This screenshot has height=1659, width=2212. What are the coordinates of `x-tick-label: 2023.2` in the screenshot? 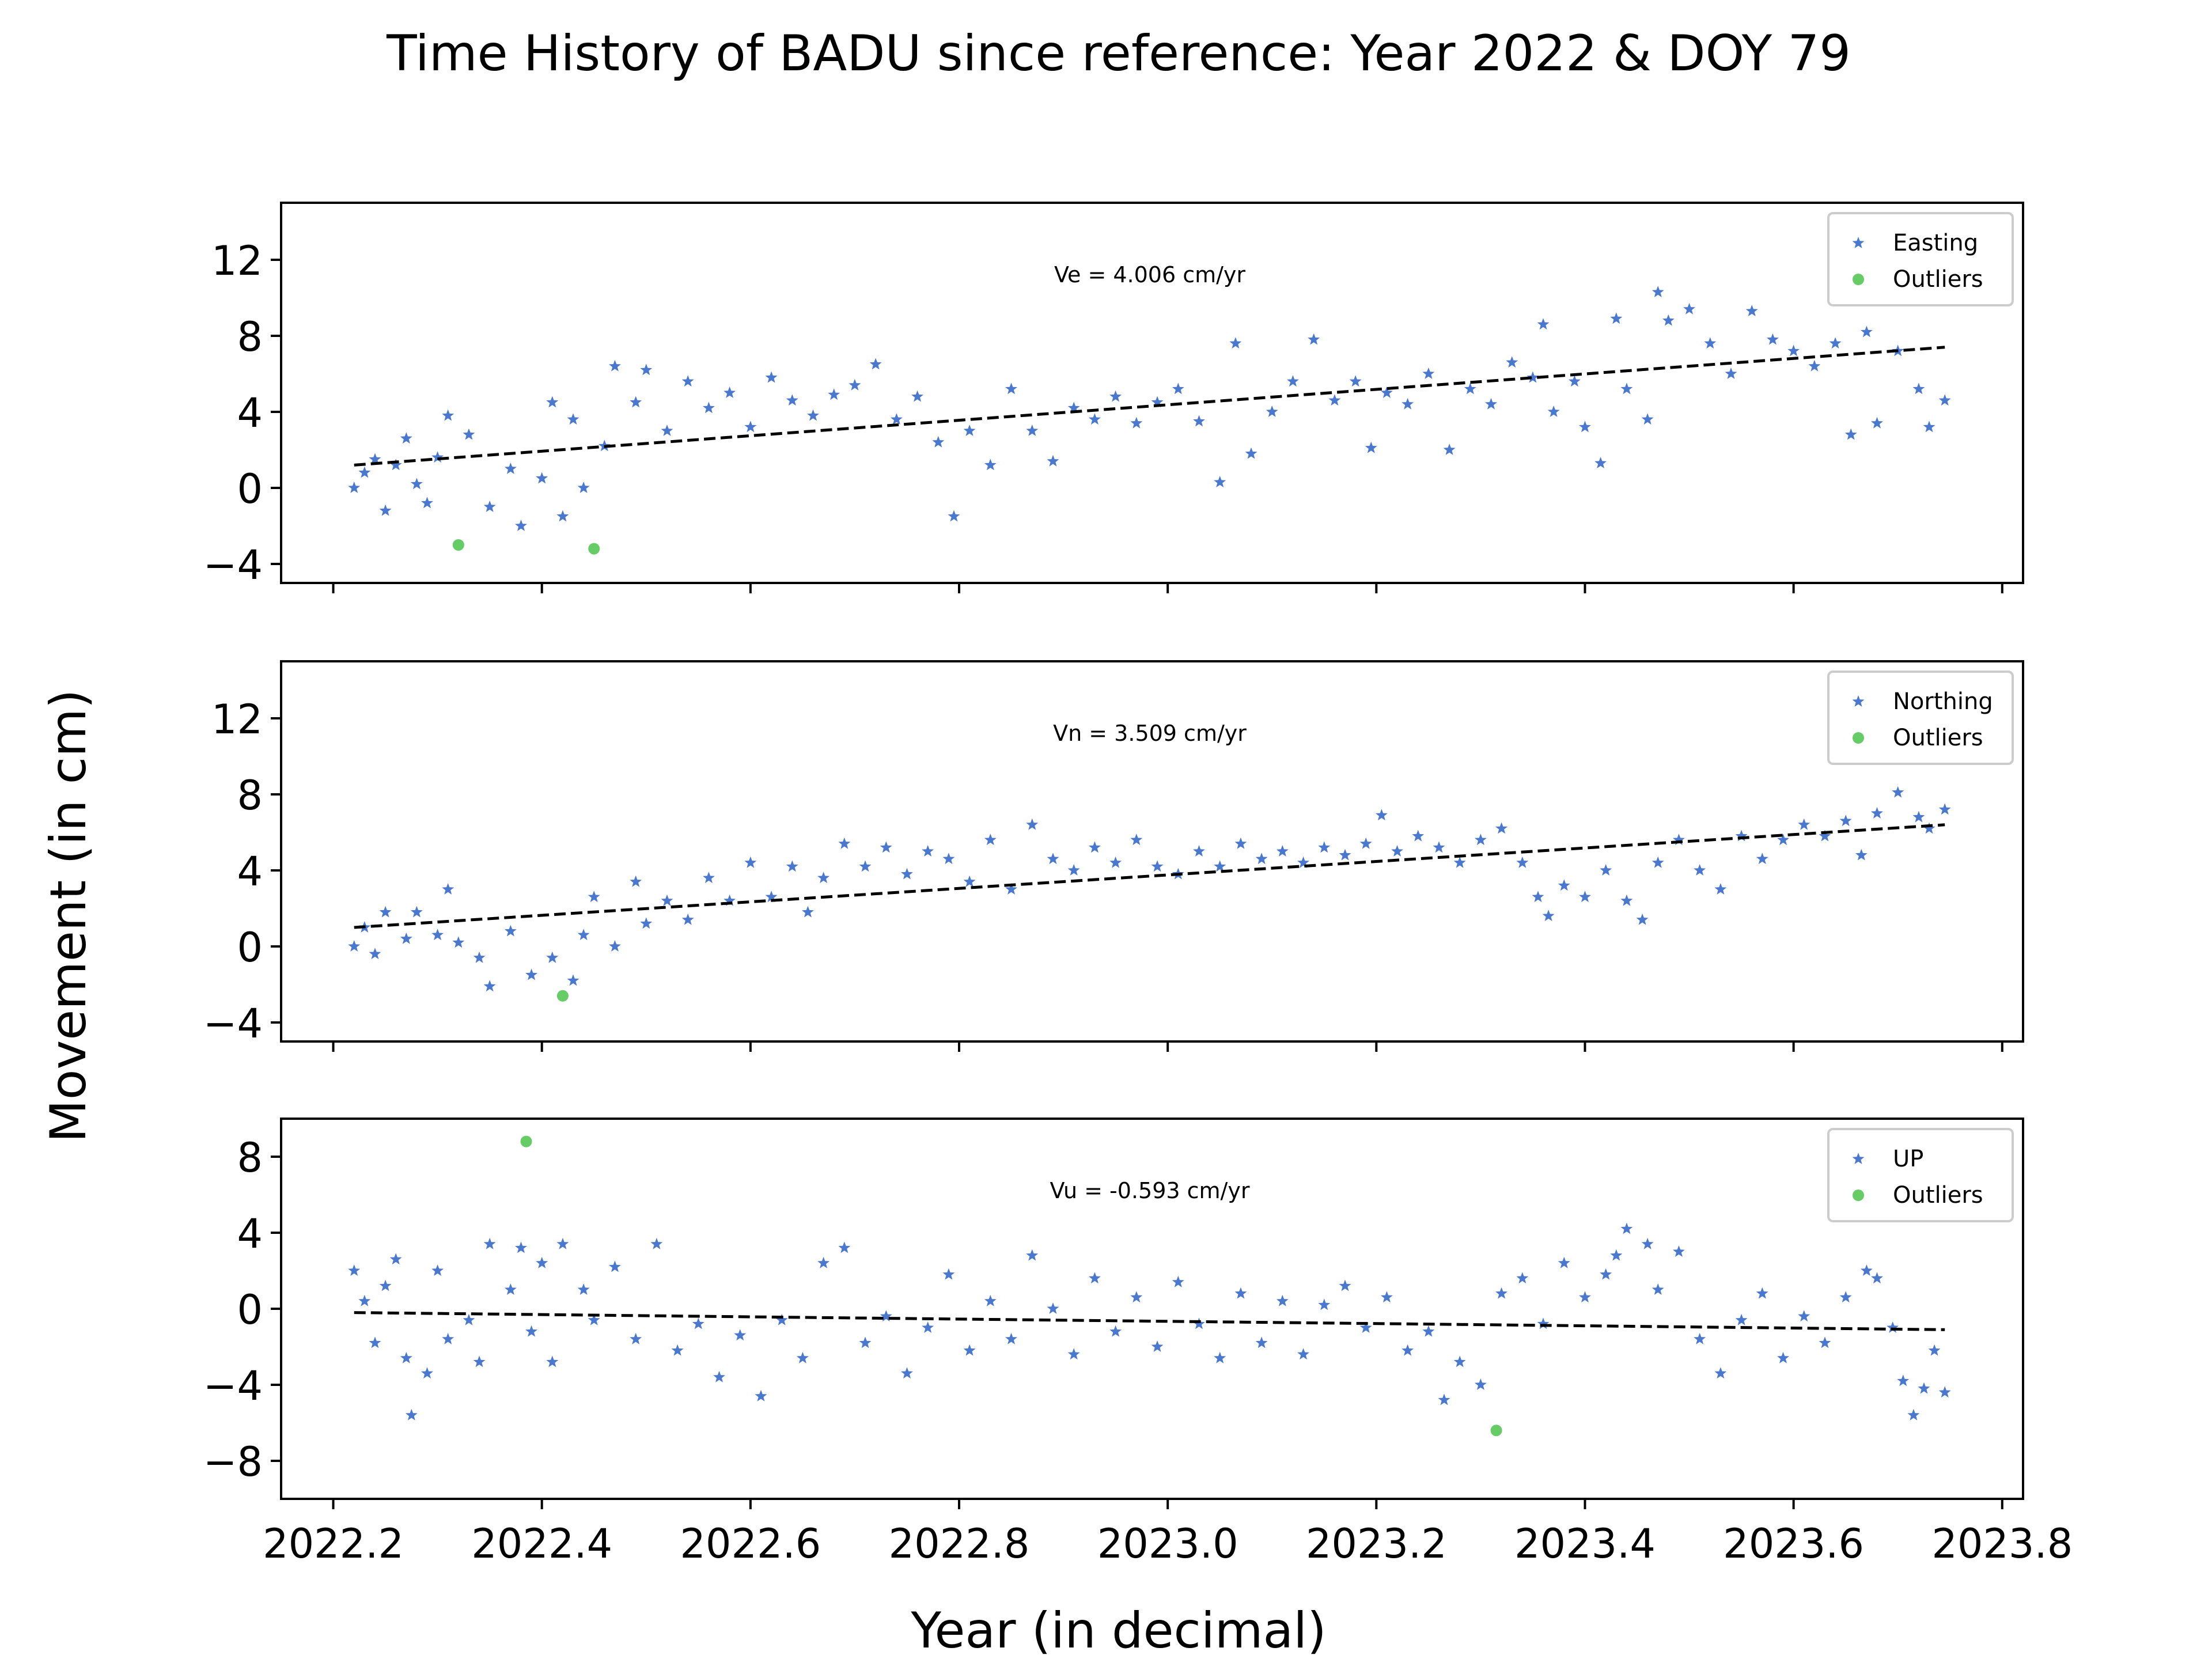 It's located at (1376, 1543).